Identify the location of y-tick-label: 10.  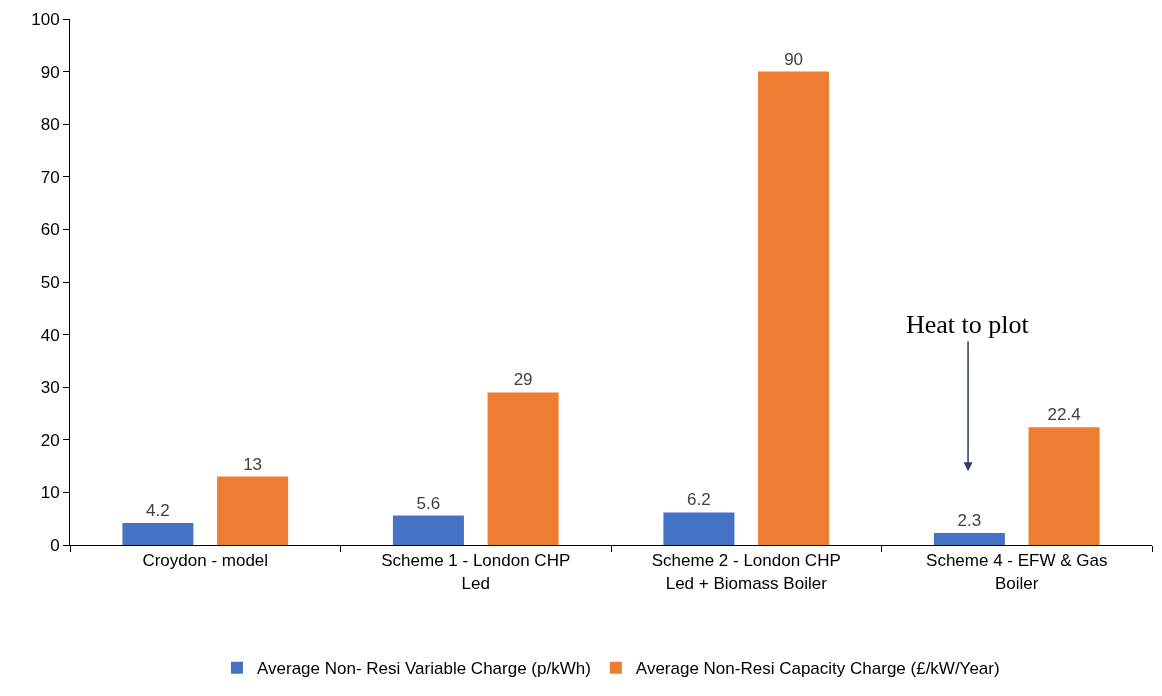
(50, 493).